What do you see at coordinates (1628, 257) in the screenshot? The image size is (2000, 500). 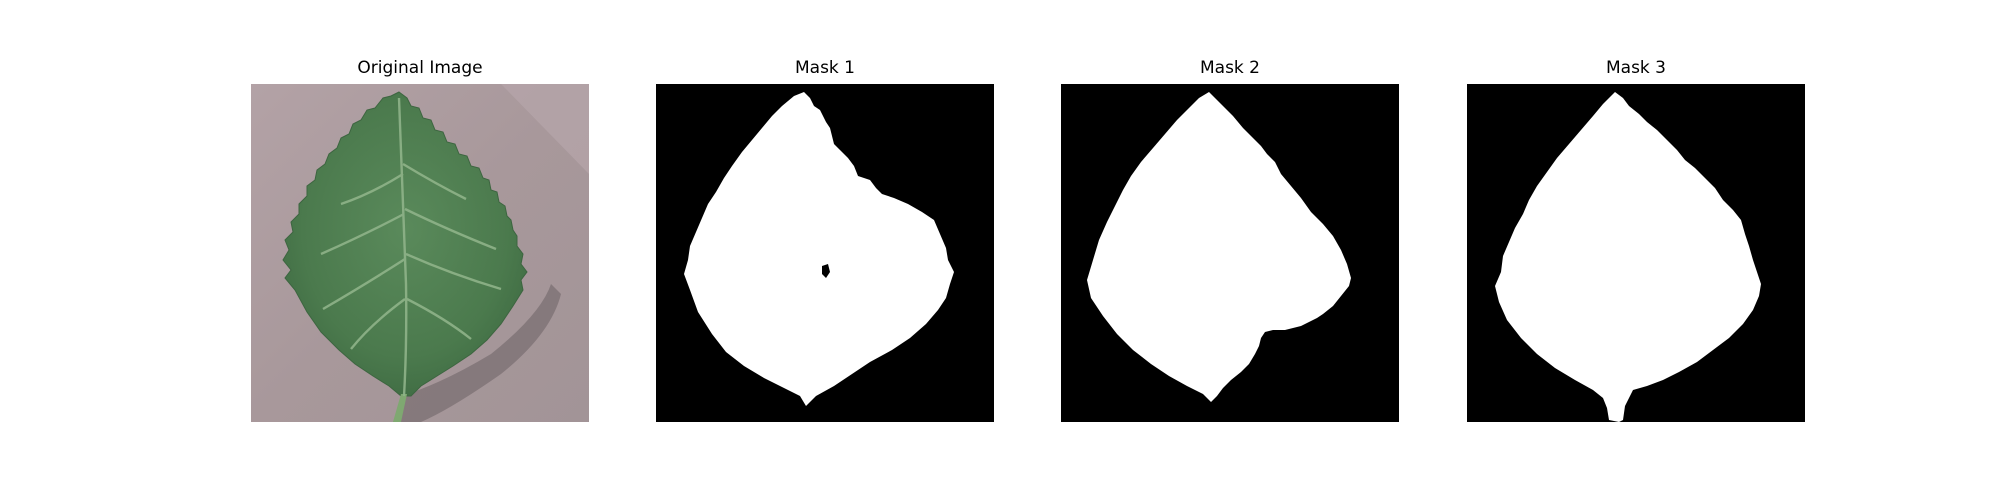 I see `mask-3-region` at bounding box center [1628, 257].